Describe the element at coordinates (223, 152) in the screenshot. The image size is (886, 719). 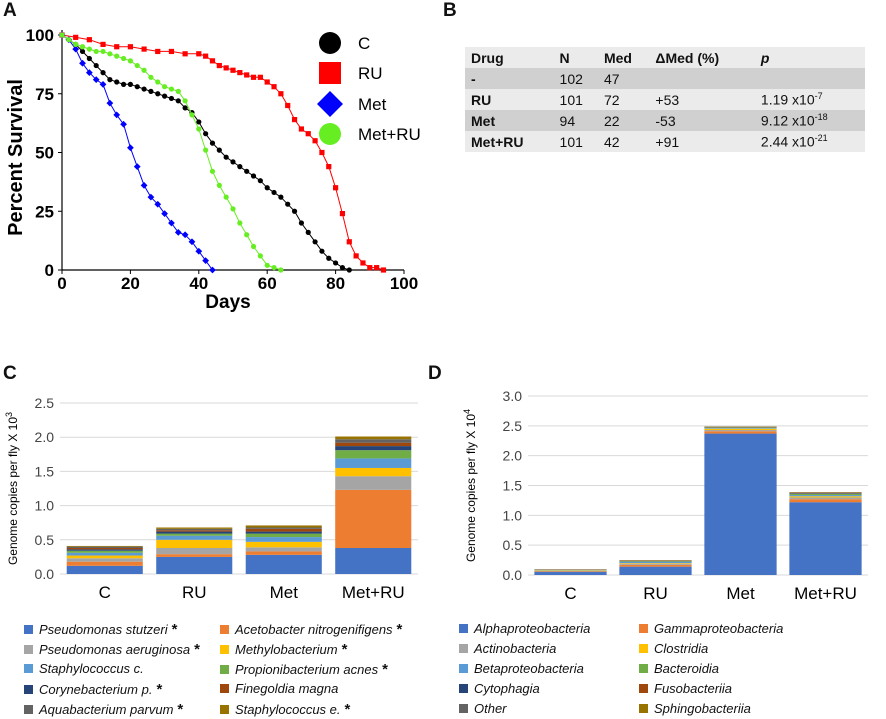
I see `series-ru` at that location.